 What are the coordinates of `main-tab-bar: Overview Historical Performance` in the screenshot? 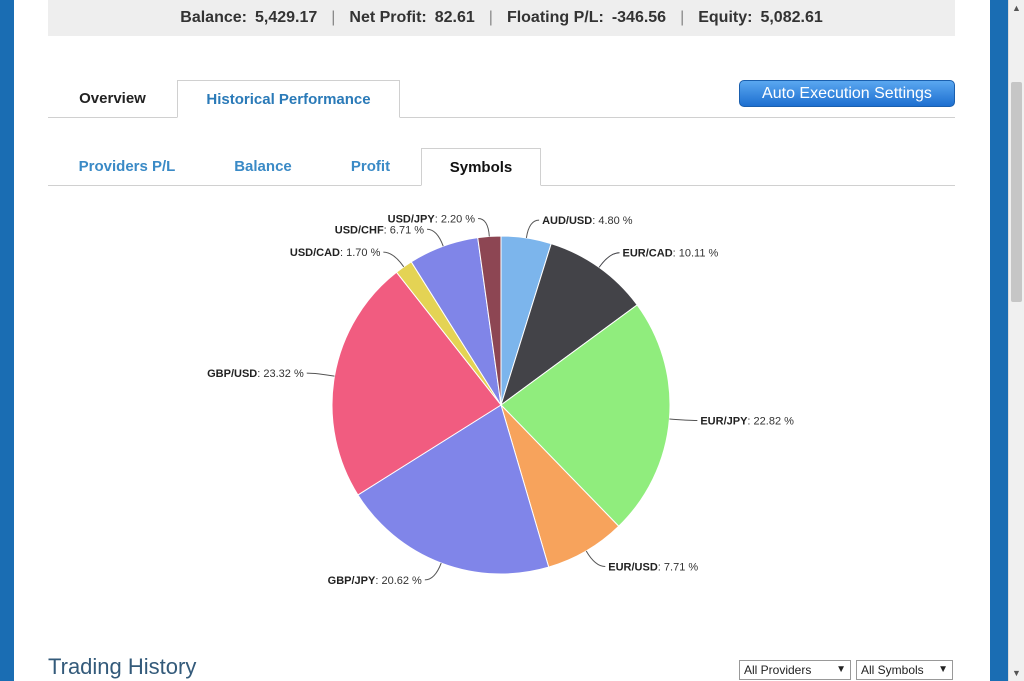 It's located at (501, 99).